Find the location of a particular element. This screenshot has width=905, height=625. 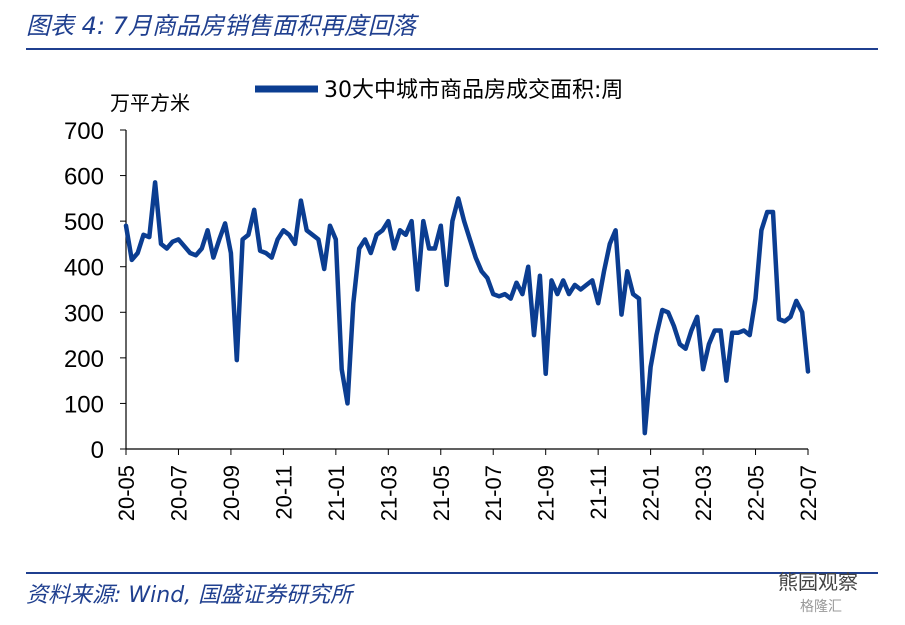

x-tick-label: 22-05 is located at coordinates (756, 493).